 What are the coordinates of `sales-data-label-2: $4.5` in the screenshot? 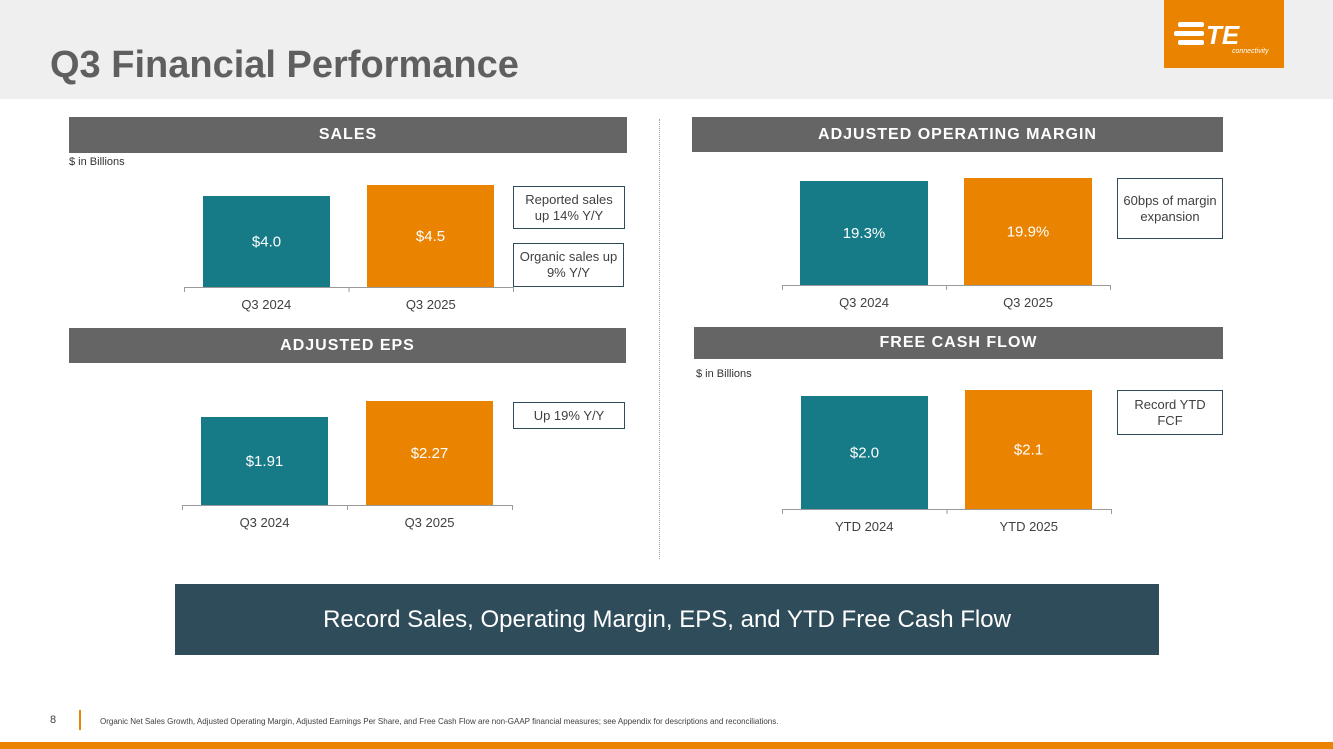 It's located at (430, 236).